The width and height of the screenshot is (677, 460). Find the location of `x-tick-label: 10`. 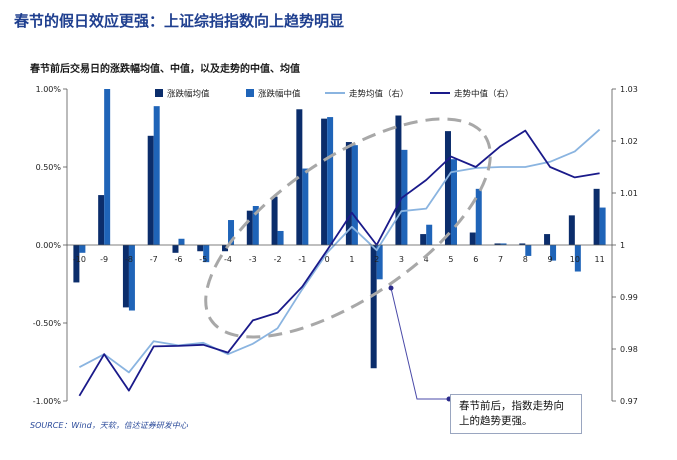

x-tick-label: 10 is located at coordinates (575, 259).